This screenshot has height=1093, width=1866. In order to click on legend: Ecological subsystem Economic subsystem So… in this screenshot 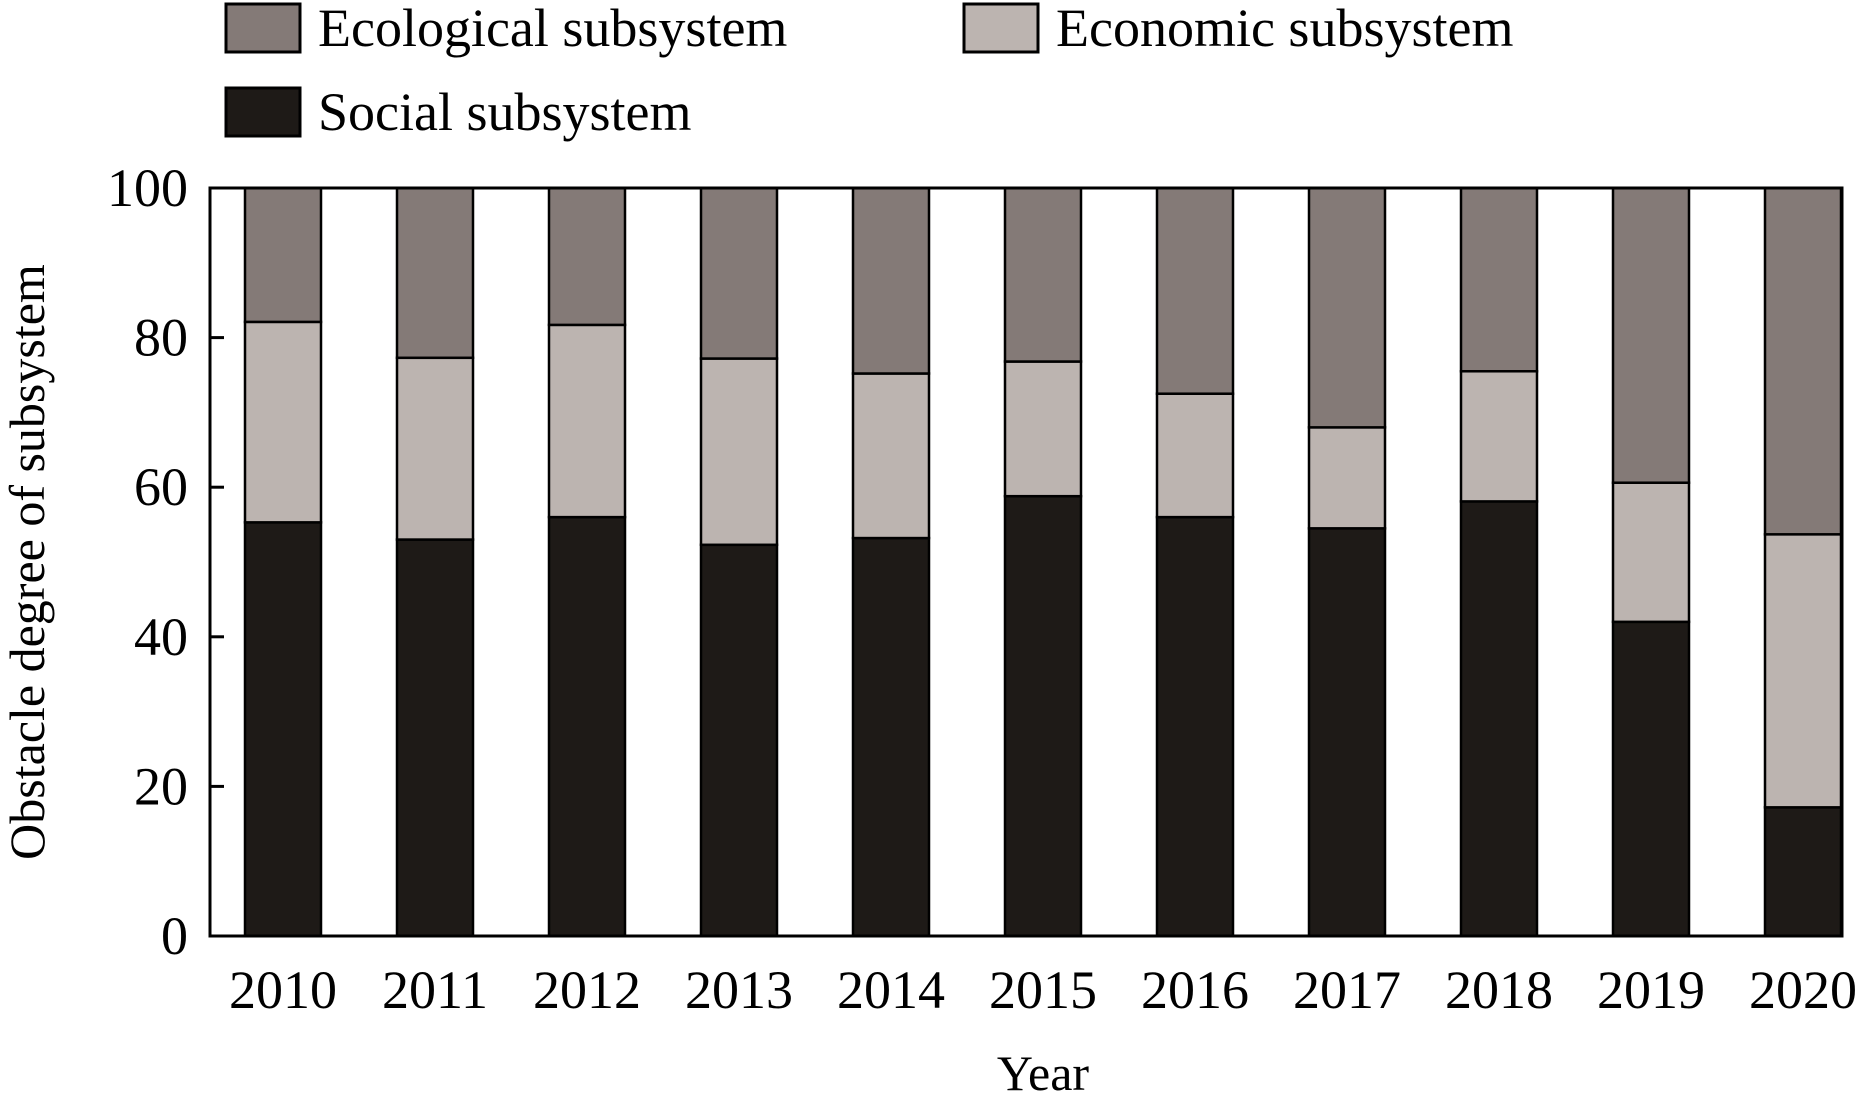, I will do `click(868, 71)`.